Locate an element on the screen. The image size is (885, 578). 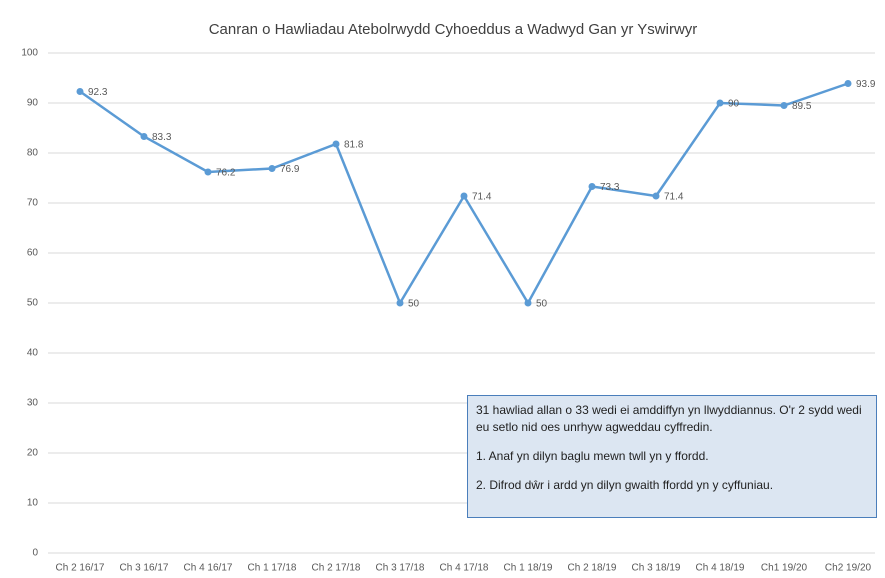
y-tick-label: 80 is located at coordinates (33, 153).